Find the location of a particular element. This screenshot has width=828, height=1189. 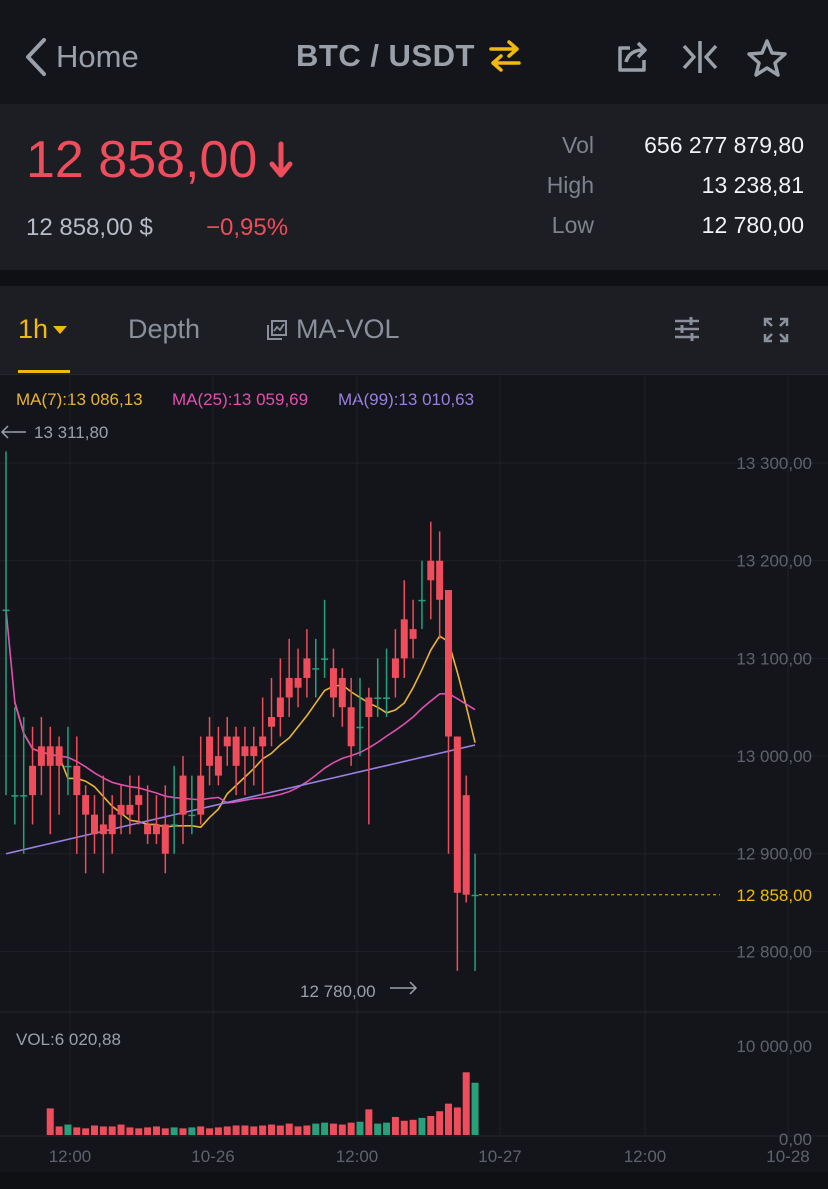

active-tab-indicator is located at coordinates (44, 371).